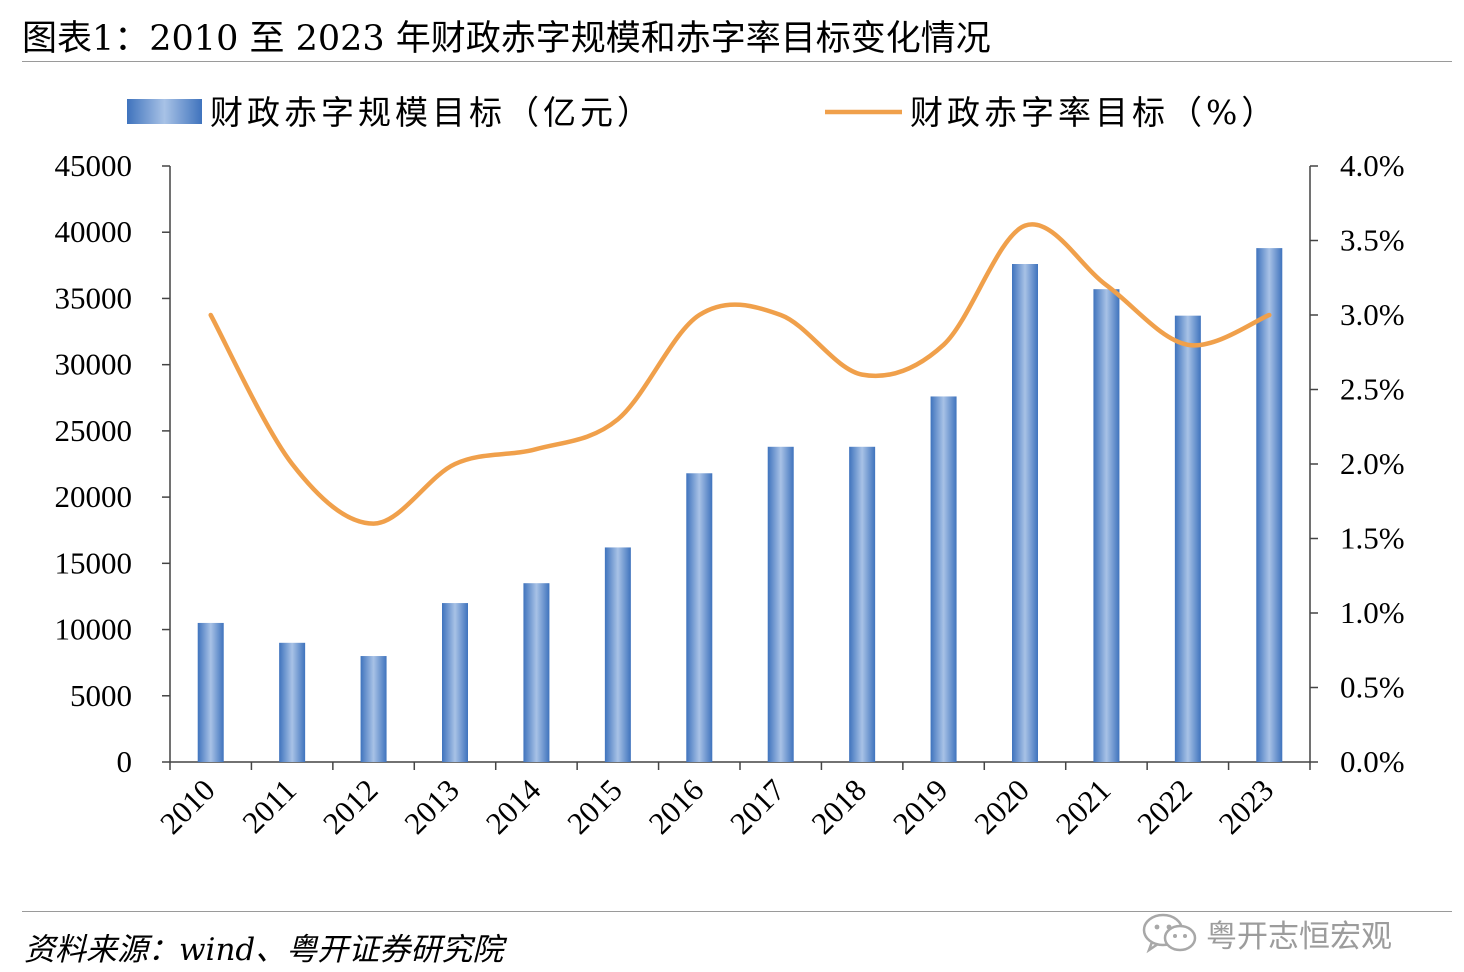  What do you see at coordinates (513, 806) in the screenshot?
I see `x-tick-label: 2014` at bounding box center [513, 806].